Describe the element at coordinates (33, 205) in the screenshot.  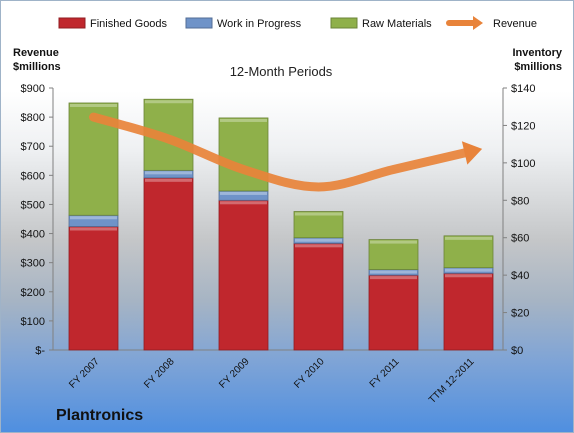
I see `left-tick-label: $500` at that location.